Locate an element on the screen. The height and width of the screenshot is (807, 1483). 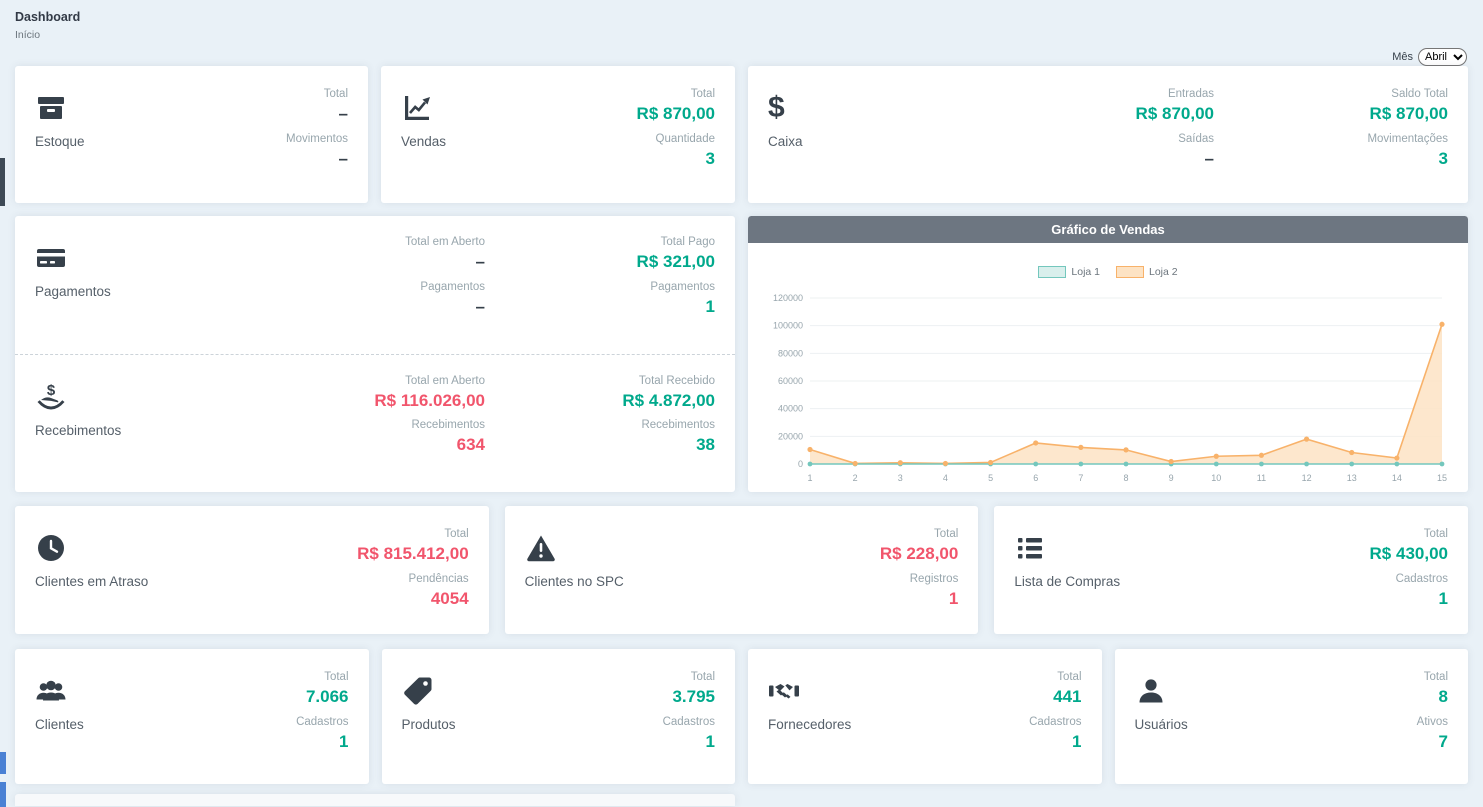
stat: Quantidade 3 is located at coordinates (676, 151).